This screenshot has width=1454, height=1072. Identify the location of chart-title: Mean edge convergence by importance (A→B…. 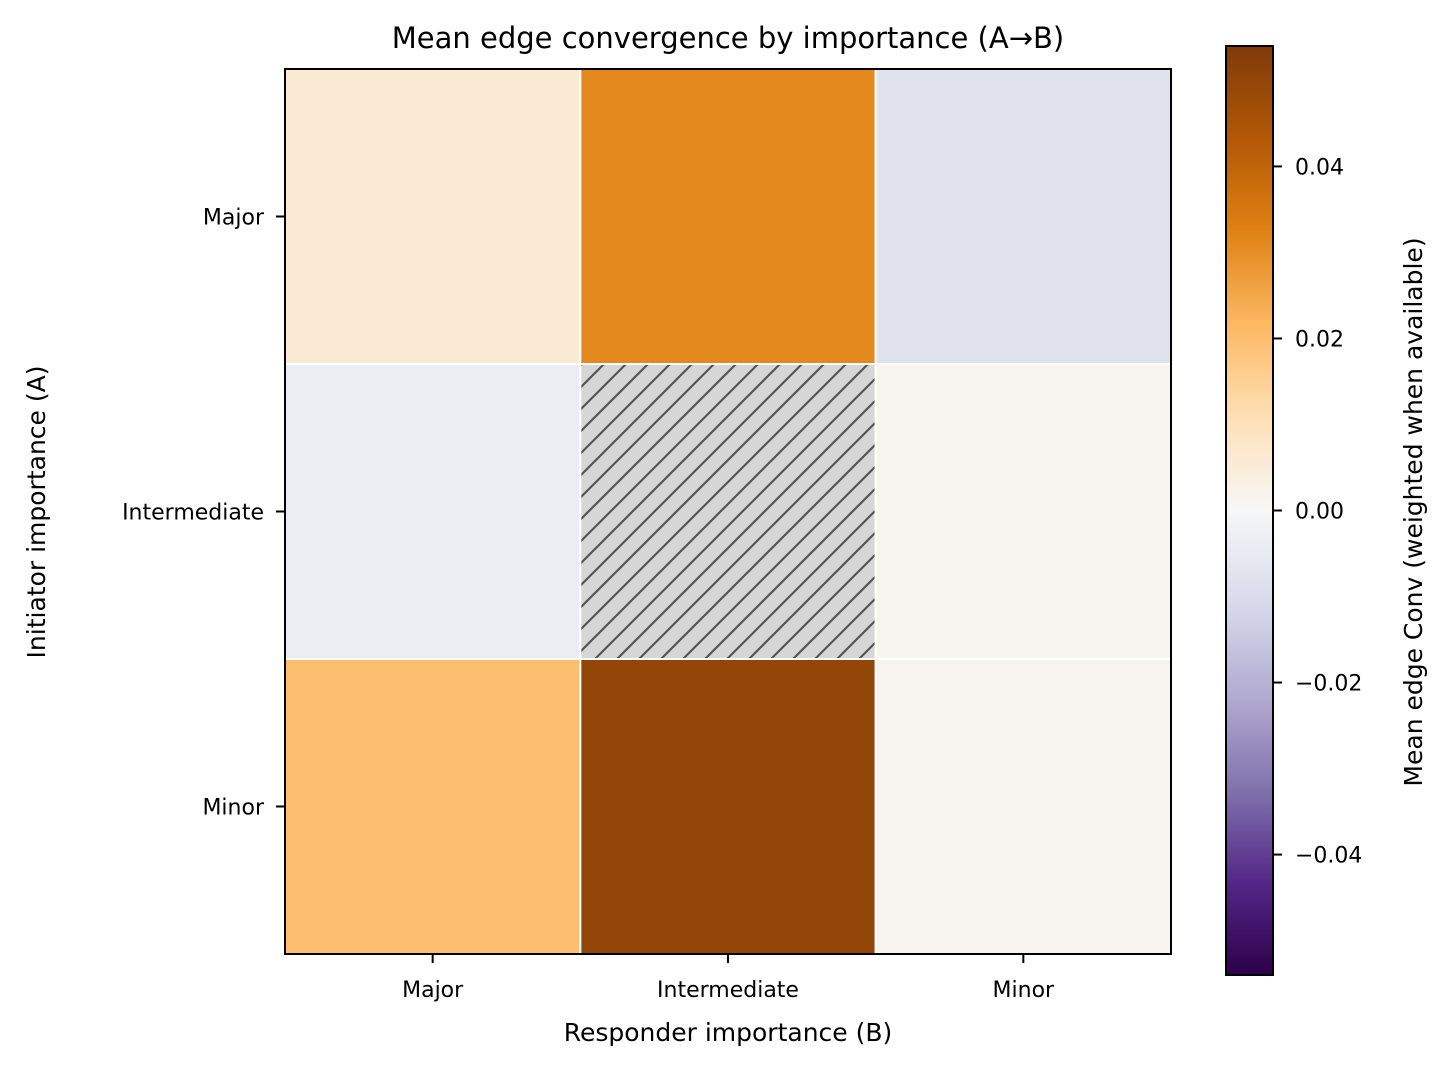
(728, 38).